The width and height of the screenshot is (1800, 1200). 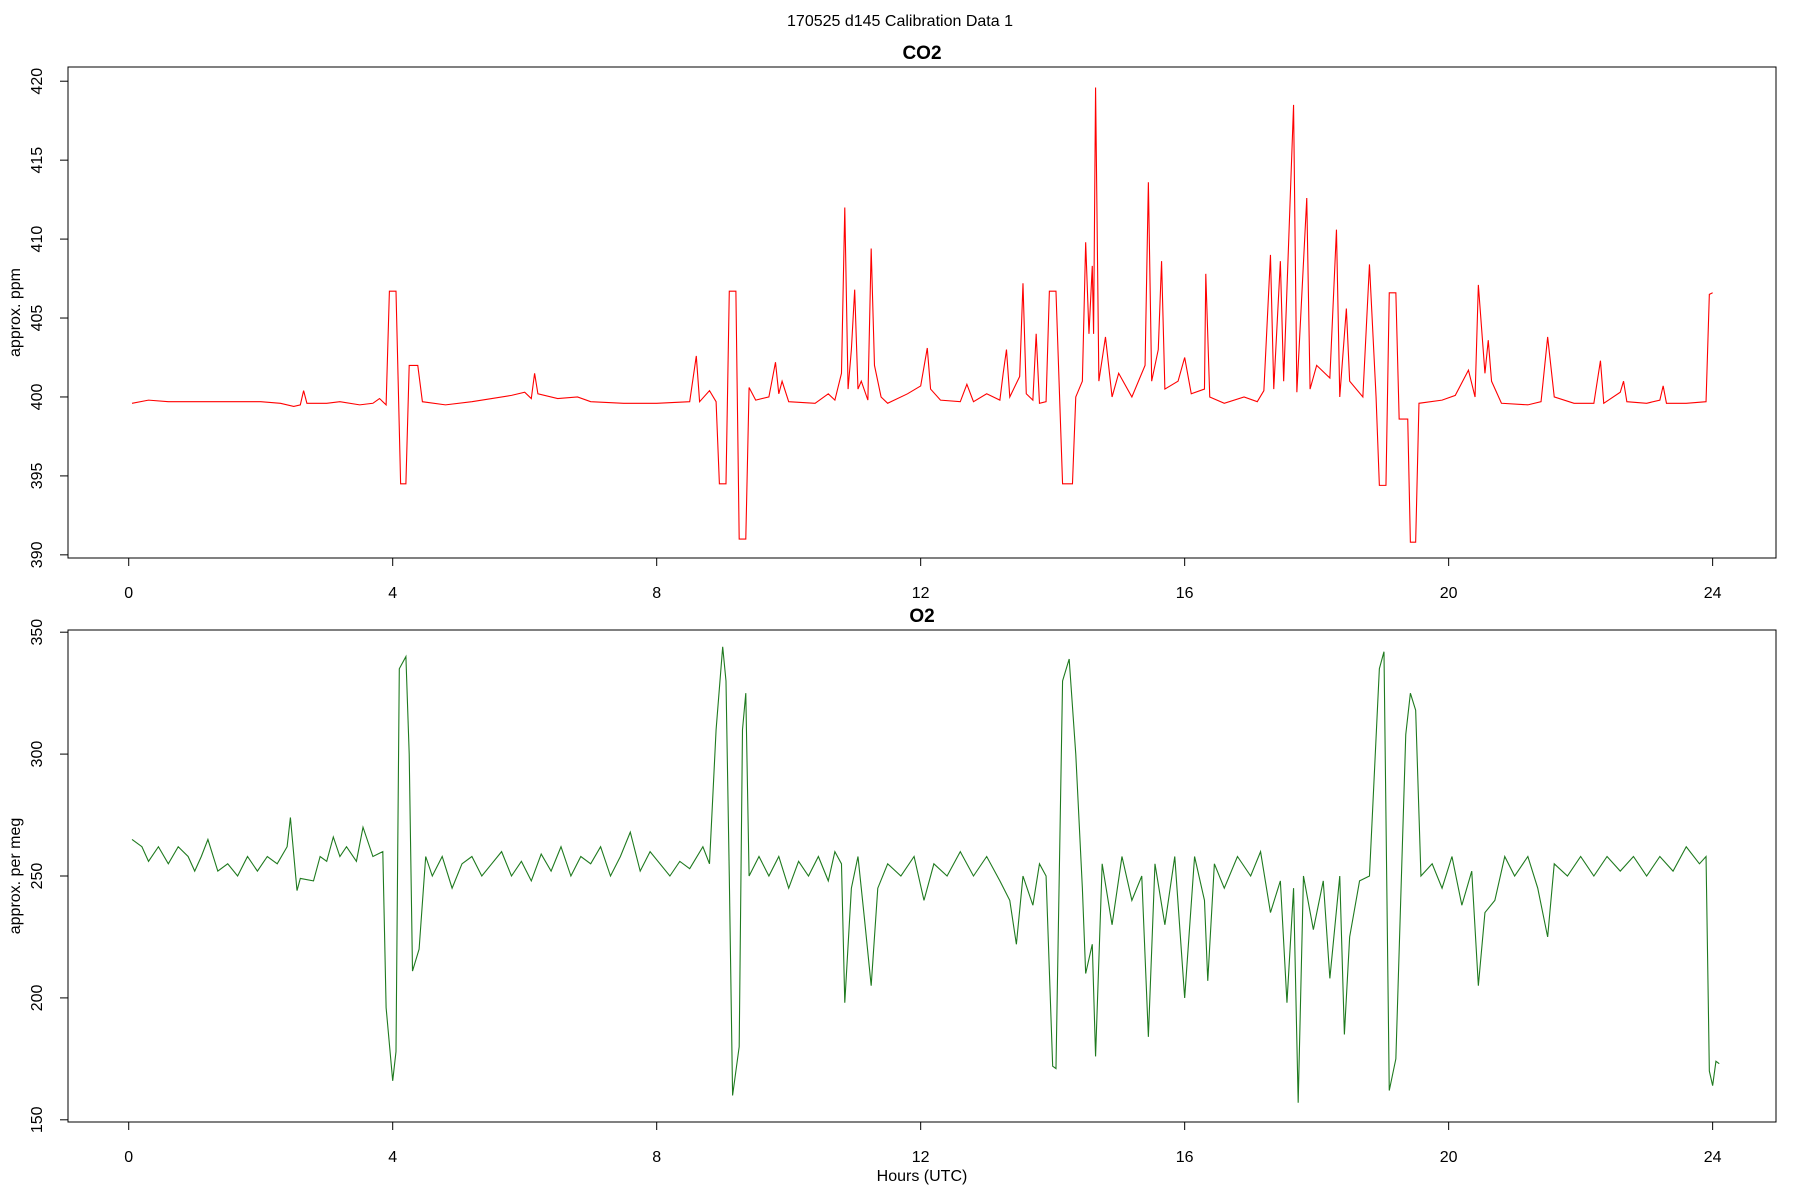 I want to click on y-tick-label: 250, so click(x=37, y=876).